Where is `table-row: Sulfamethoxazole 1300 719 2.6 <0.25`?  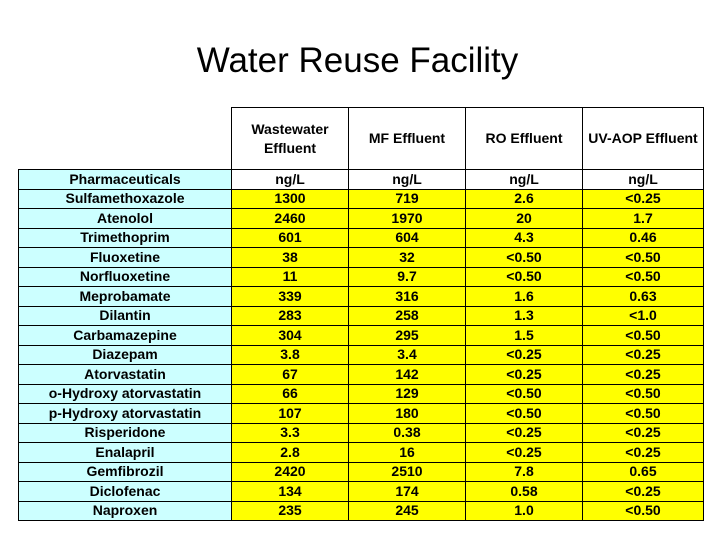 table-row: Sulfamethoxazole 1300 719 2.6 <0.25 is located at coordinates (361, 198).